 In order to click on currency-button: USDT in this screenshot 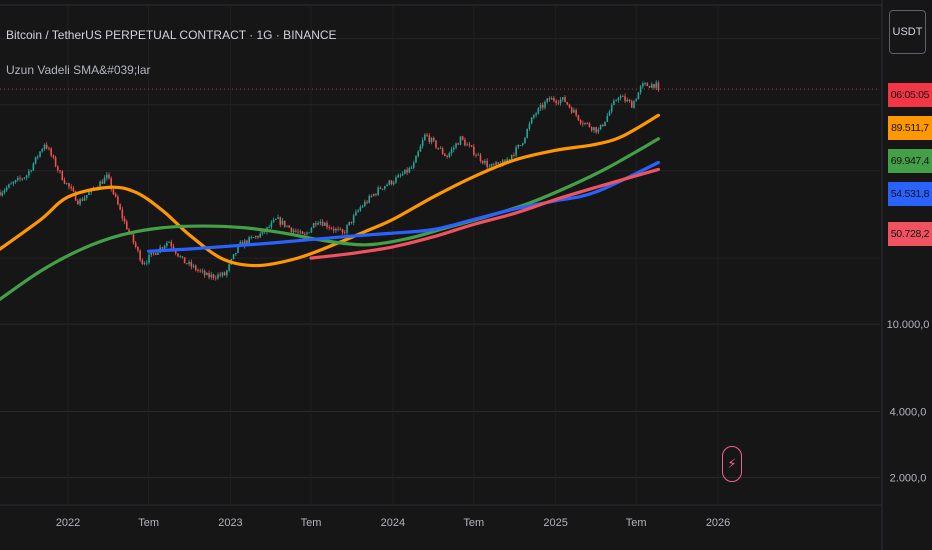, I will do `click(907, 32)`.